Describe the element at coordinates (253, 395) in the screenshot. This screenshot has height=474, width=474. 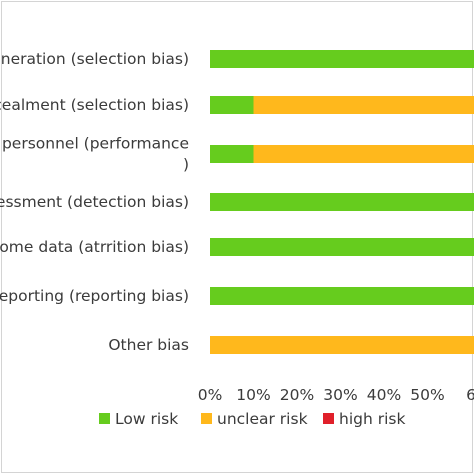
I see `x-tick-label: 10%` at that location.